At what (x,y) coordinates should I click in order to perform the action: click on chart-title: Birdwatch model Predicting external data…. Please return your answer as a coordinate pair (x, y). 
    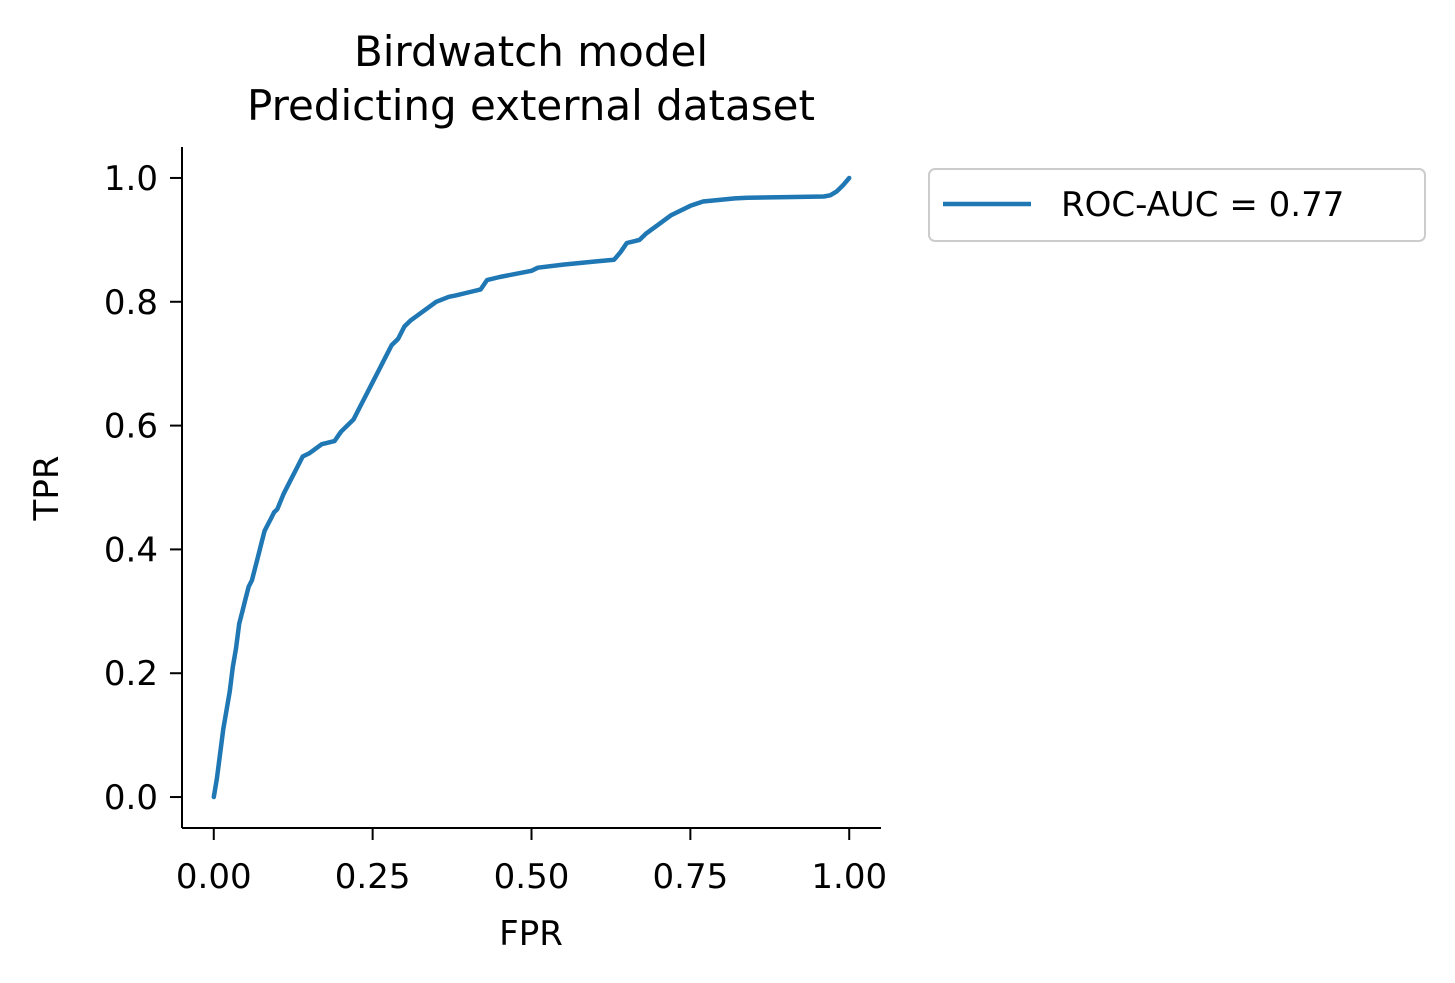
    Looking at the image, I should click on (531, 78).